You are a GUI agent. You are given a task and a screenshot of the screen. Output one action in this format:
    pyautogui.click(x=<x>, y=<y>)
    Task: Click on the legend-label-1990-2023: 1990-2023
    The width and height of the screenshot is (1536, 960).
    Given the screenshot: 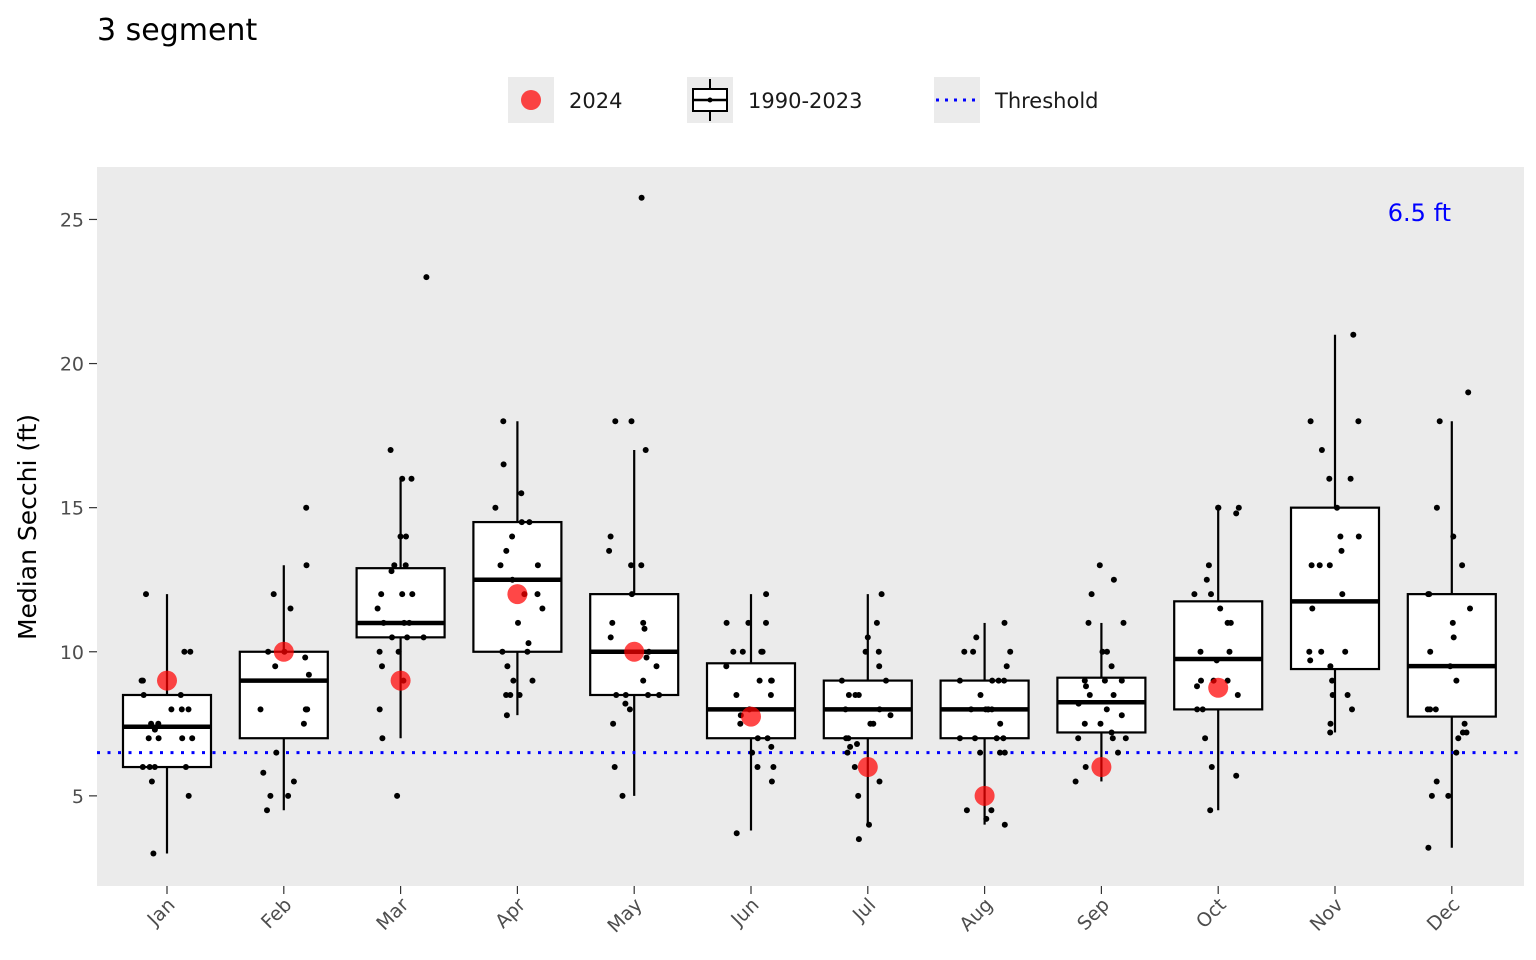 What is the action you would take?
    pyautogui.click(x=805, y=101)
    